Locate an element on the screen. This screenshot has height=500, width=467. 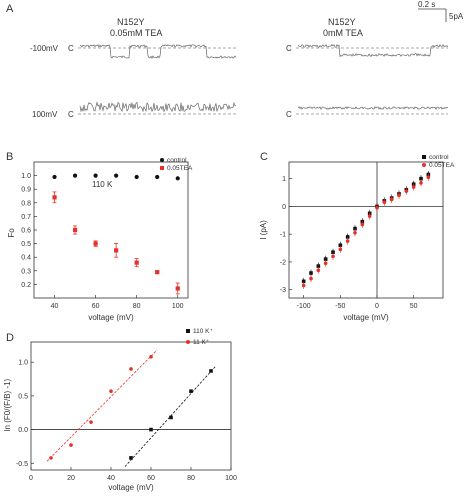
data-points is located at coordinates (131, 407).